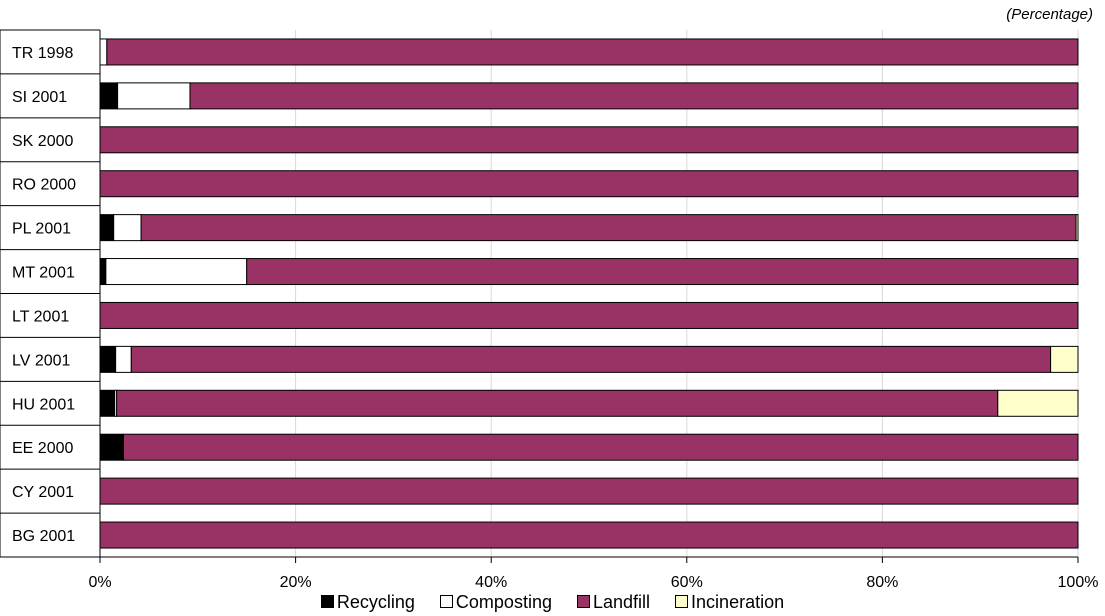 The image size is (1105, 616). What do you see at coordinates (738, 602) in the screenshot?
I see `legend-label-incineration: Incineration` at bounding box center [738, 602].